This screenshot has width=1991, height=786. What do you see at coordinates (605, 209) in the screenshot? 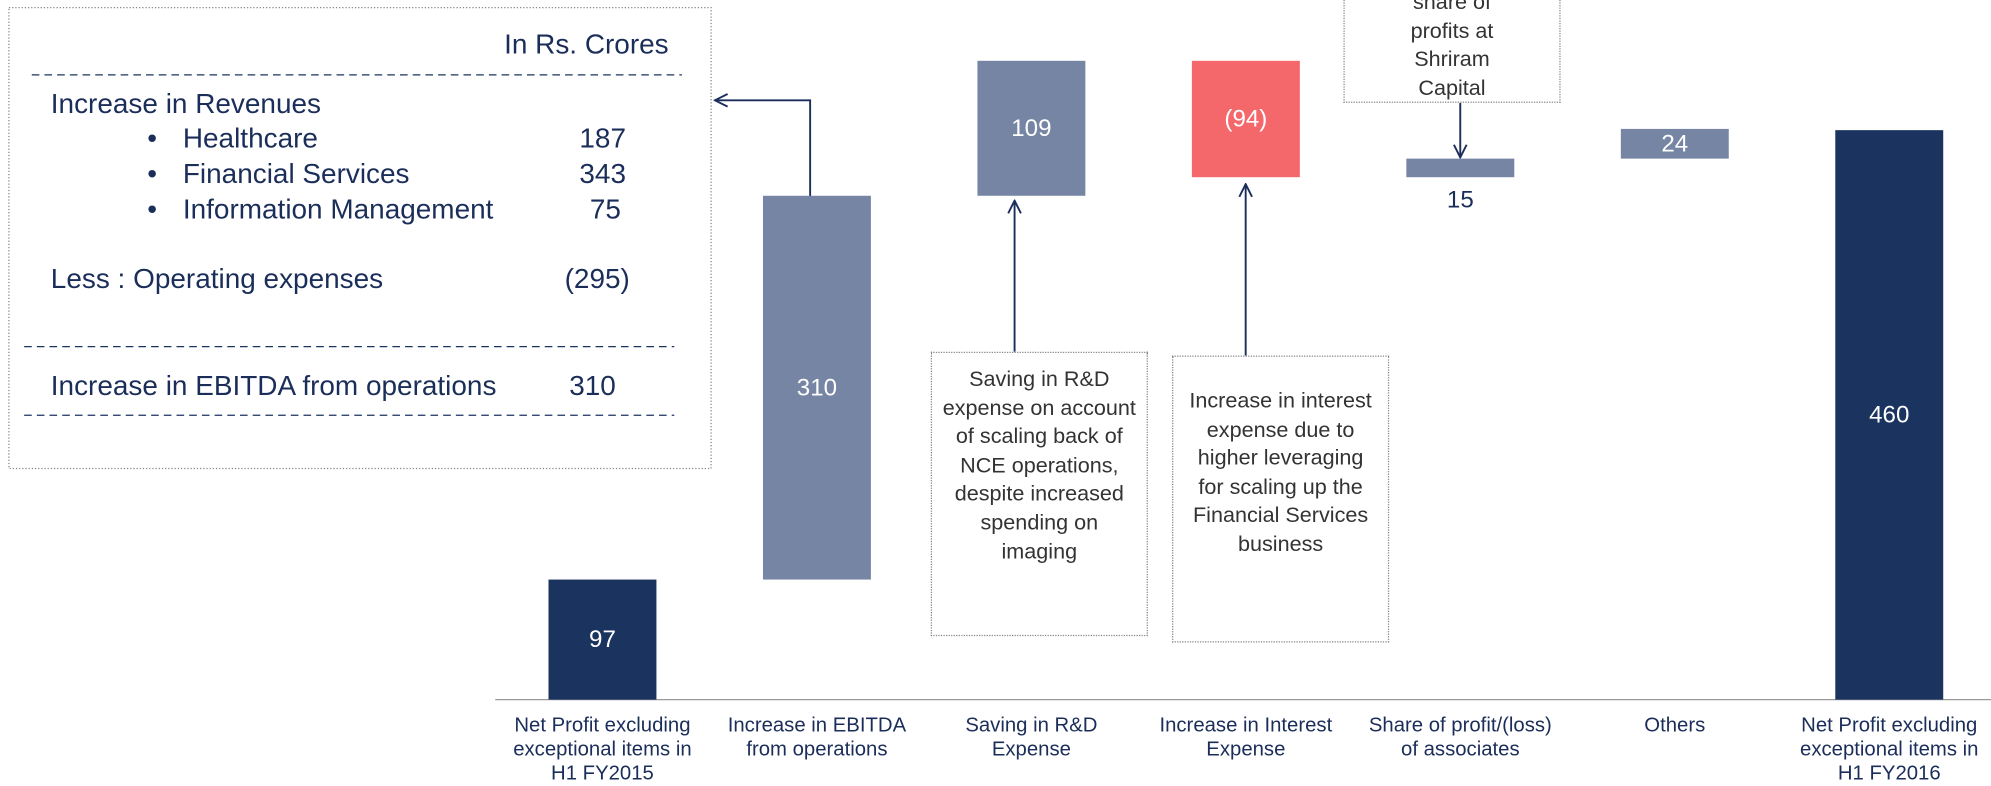
I see `item-value: 75` at bounding box center [605, 209].